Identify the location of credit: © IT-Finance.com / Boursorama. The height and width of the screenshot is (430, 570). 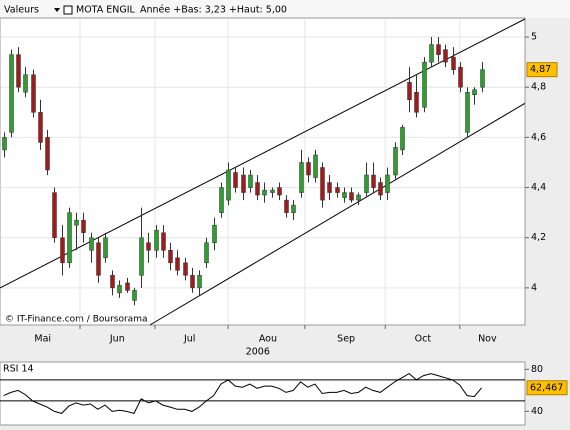
(76, 320).